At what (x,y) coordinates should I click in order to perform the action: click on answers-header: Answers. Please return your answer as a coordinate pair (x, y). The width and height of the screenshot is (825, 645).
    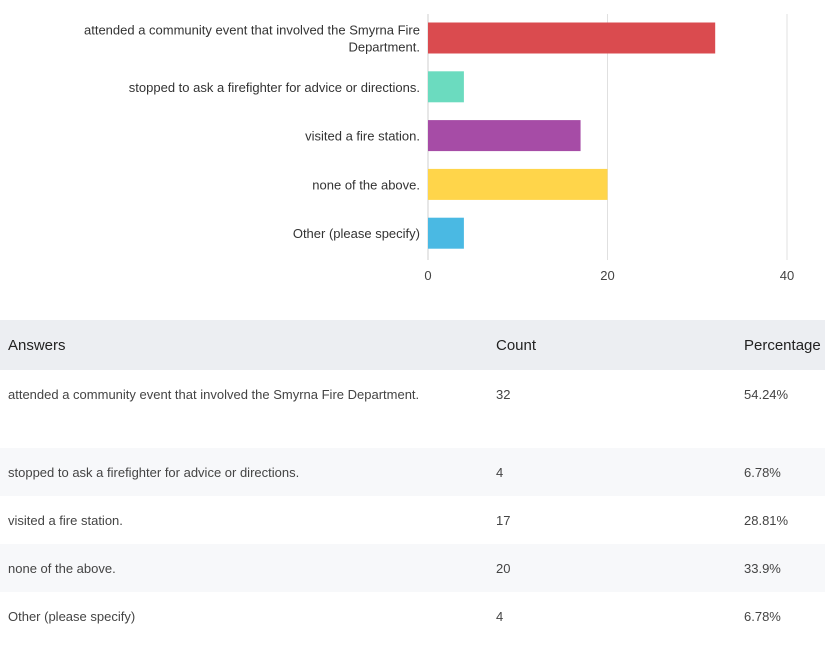
    Looking at the image, I should click on (244, 345).